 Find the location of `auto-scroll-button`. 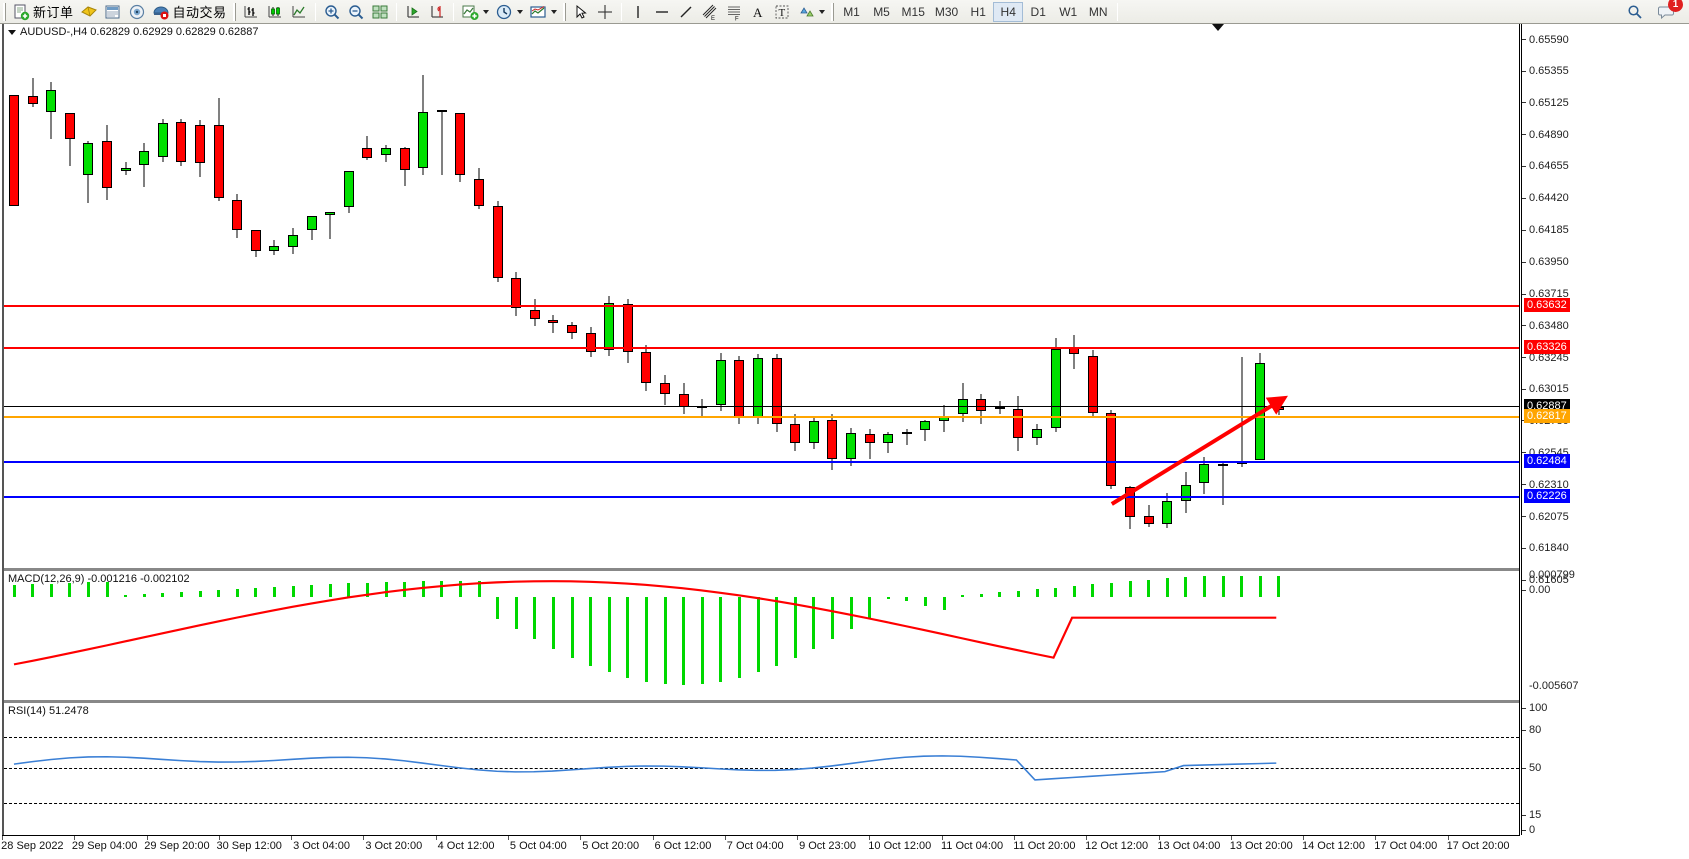

auto-scroll-button is located at coordinates (413, 12).